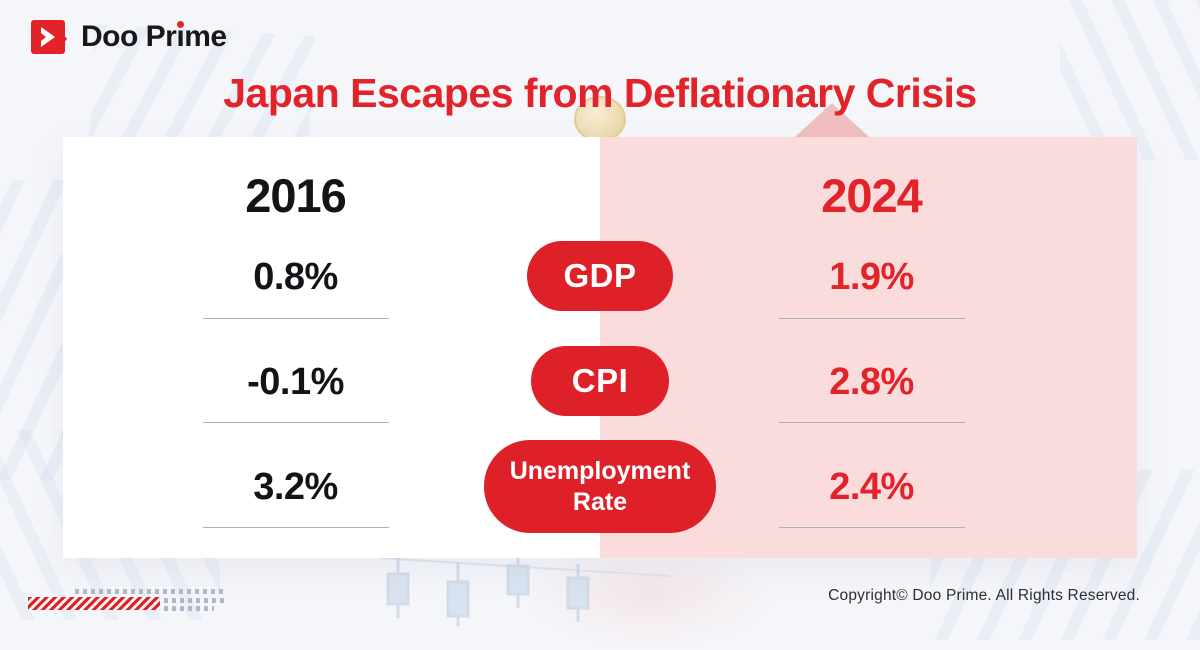 The image size is (1200, 650). What do you see at coordinates (871, 277) in the screenshot?
I see `gdp-2024-value: 1.9%` at bounding box center [871, 277].